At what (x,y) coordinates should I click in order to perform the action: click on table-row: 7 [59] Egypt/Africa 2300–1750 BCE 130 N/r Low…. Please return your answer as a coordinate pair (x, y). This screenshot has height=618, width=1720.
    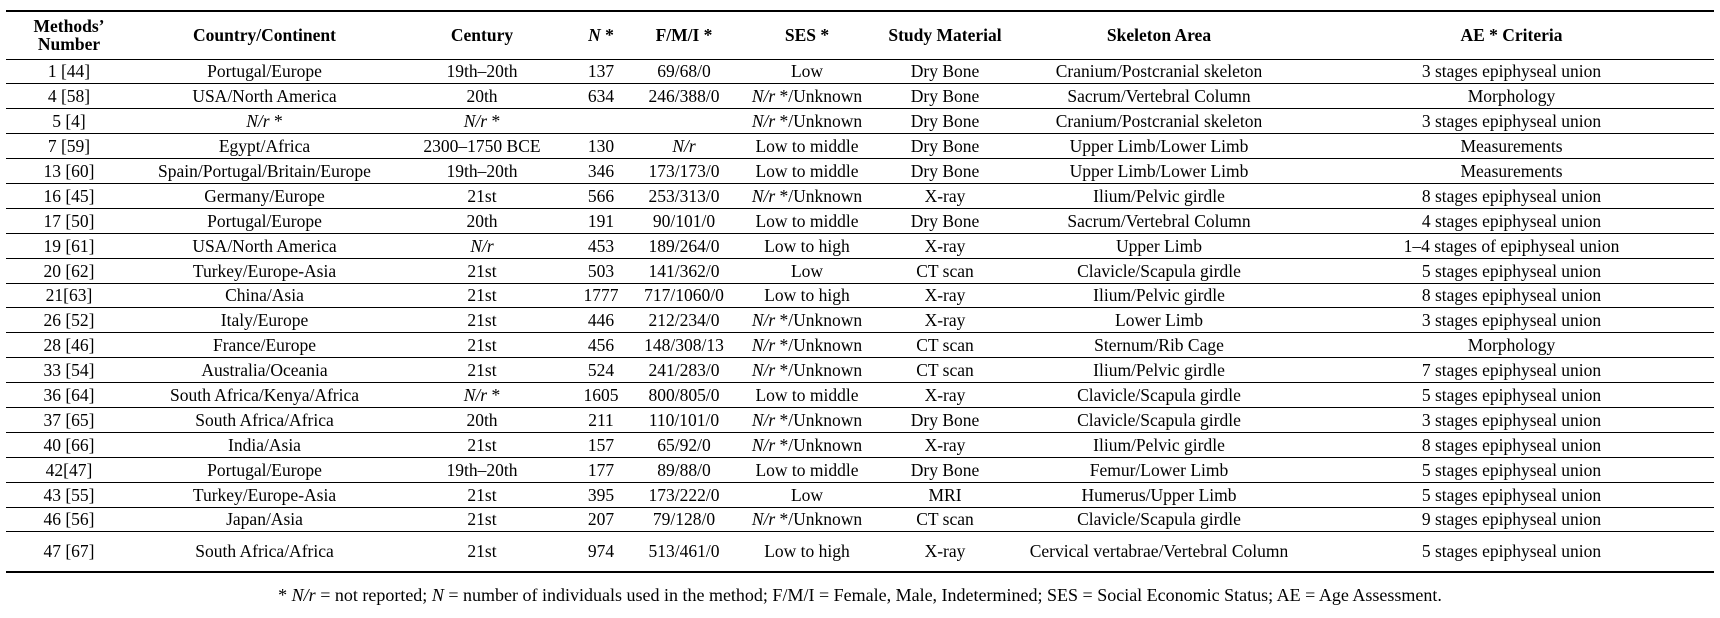
    Looking at the image, I should click on (860, 146).